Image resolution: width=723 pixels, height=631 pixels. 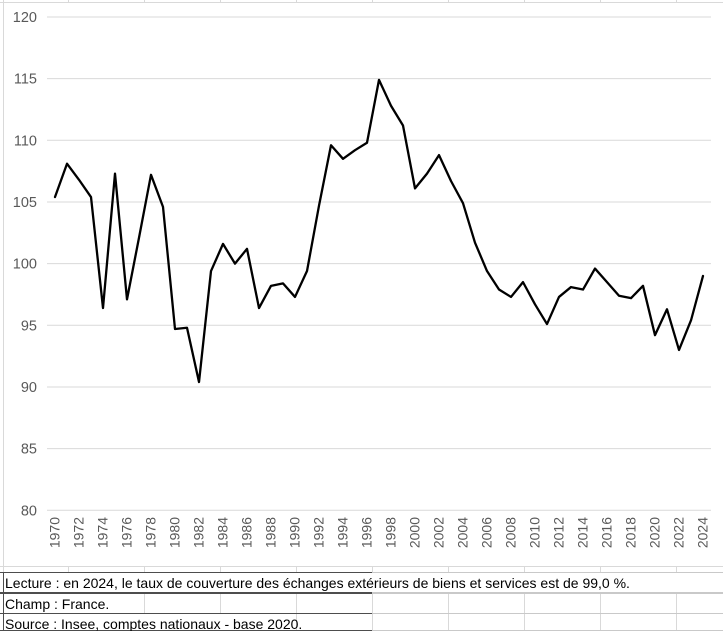 I want to click on y-axis-label: 120, so click(x=25, y=18).